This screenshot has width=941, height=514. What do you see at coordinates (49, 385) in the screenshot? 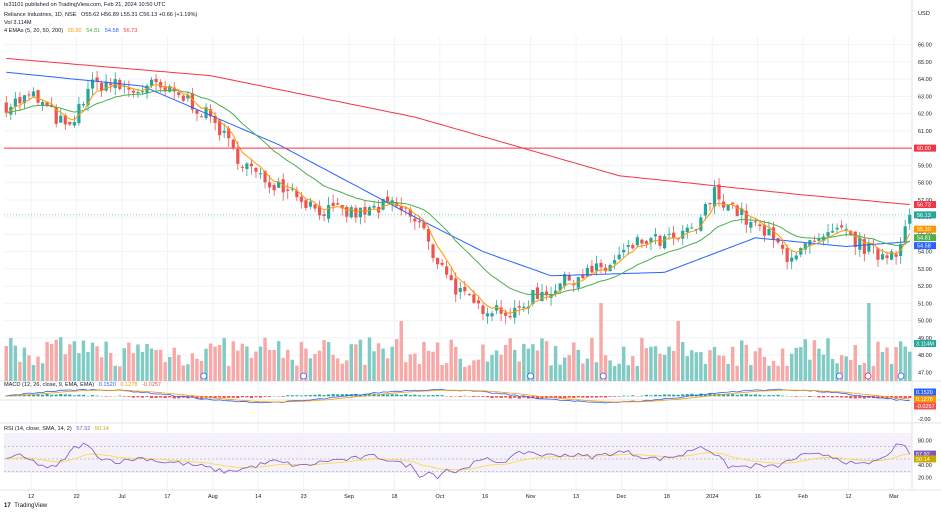
I see `macd-legend-label: MACD (12, 26, close, 9, EMA, EMA)` at bounding box center [49, 385].